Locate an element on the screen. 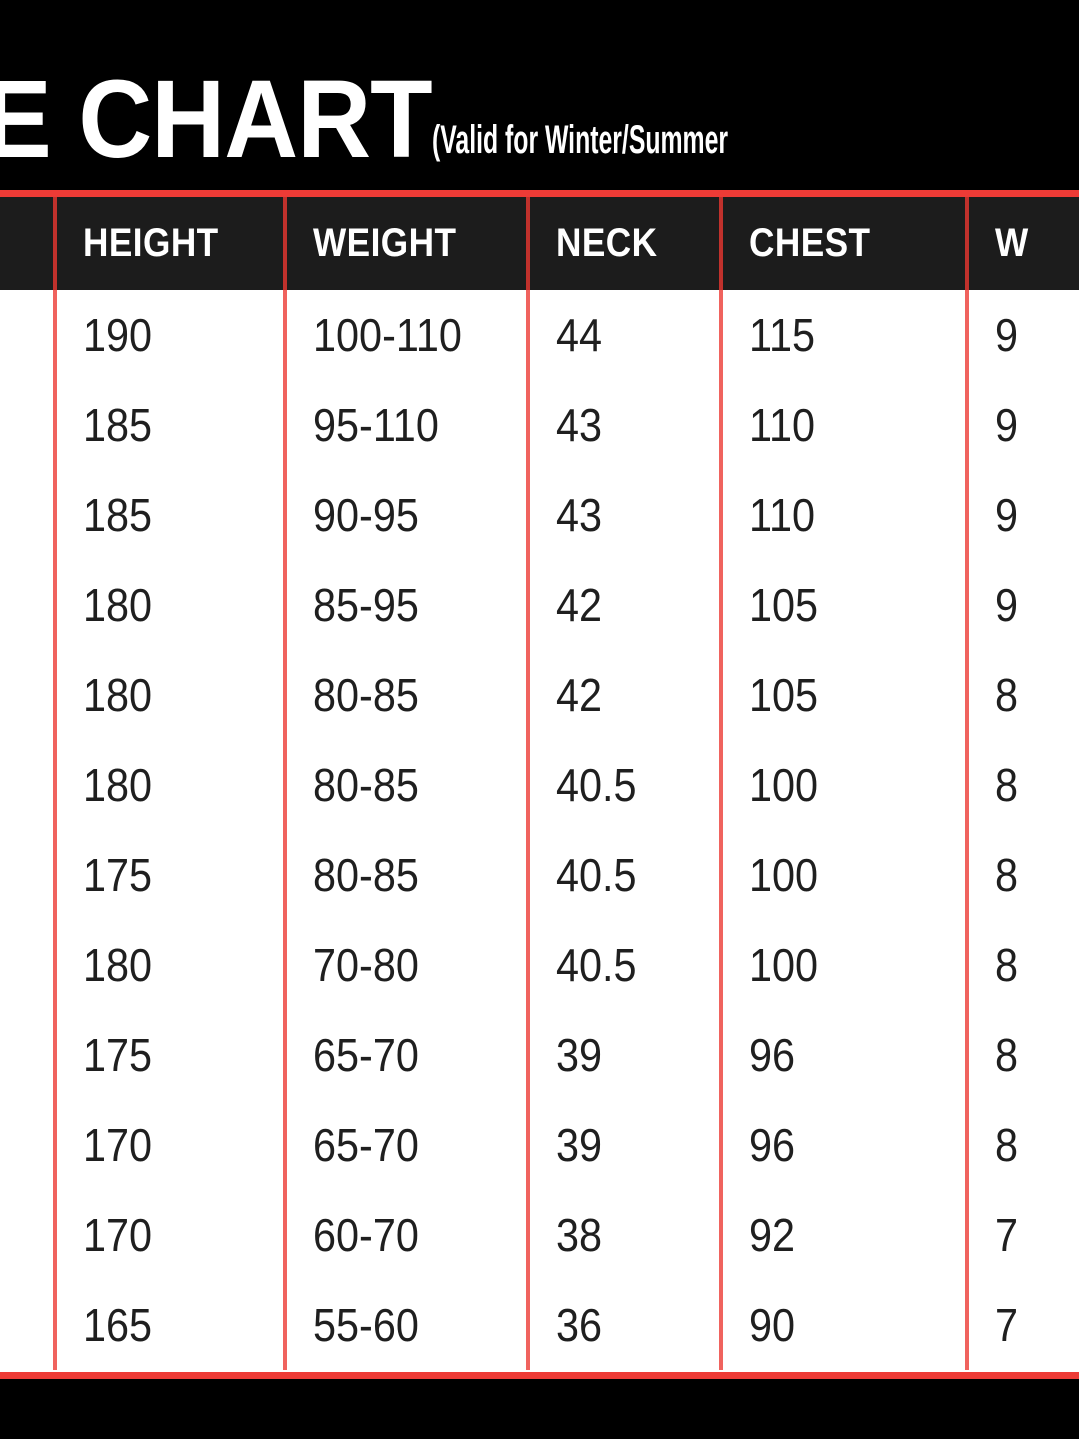 The image size is (1079, 1439). cell-weight: 95-110 is located at coordinates (409, 425).